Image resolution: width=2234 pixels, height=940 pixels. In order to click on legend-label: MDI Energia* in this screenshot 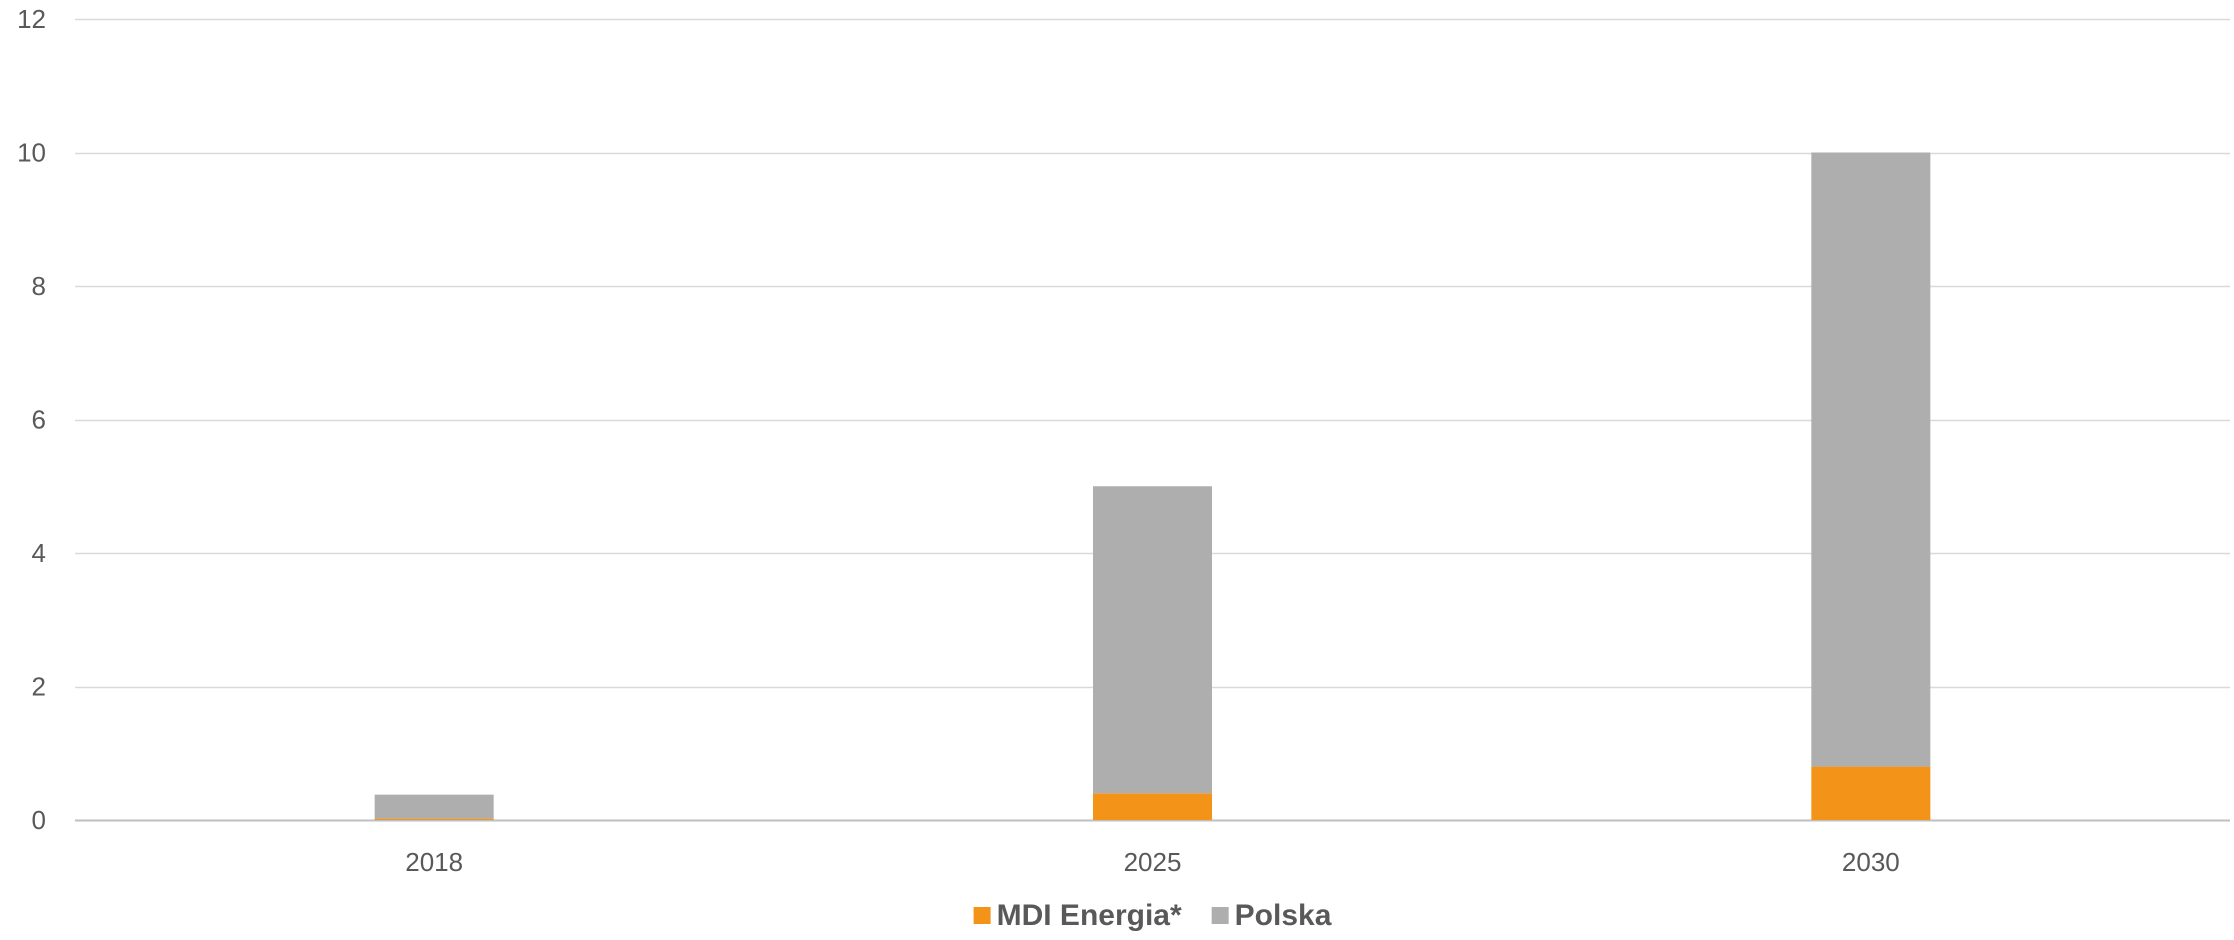, I will do `click(1089, 915)`.